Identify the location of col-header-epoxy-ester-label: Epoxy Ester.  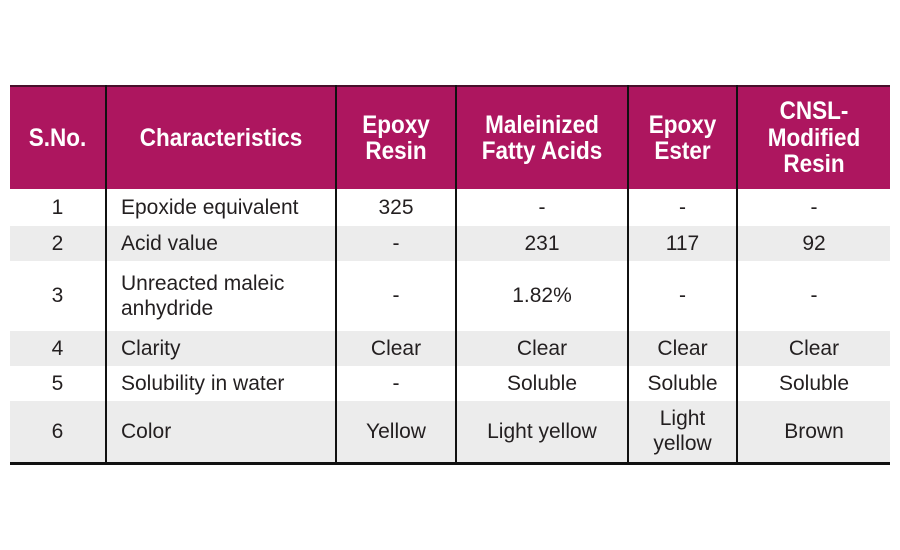
(682, 137).